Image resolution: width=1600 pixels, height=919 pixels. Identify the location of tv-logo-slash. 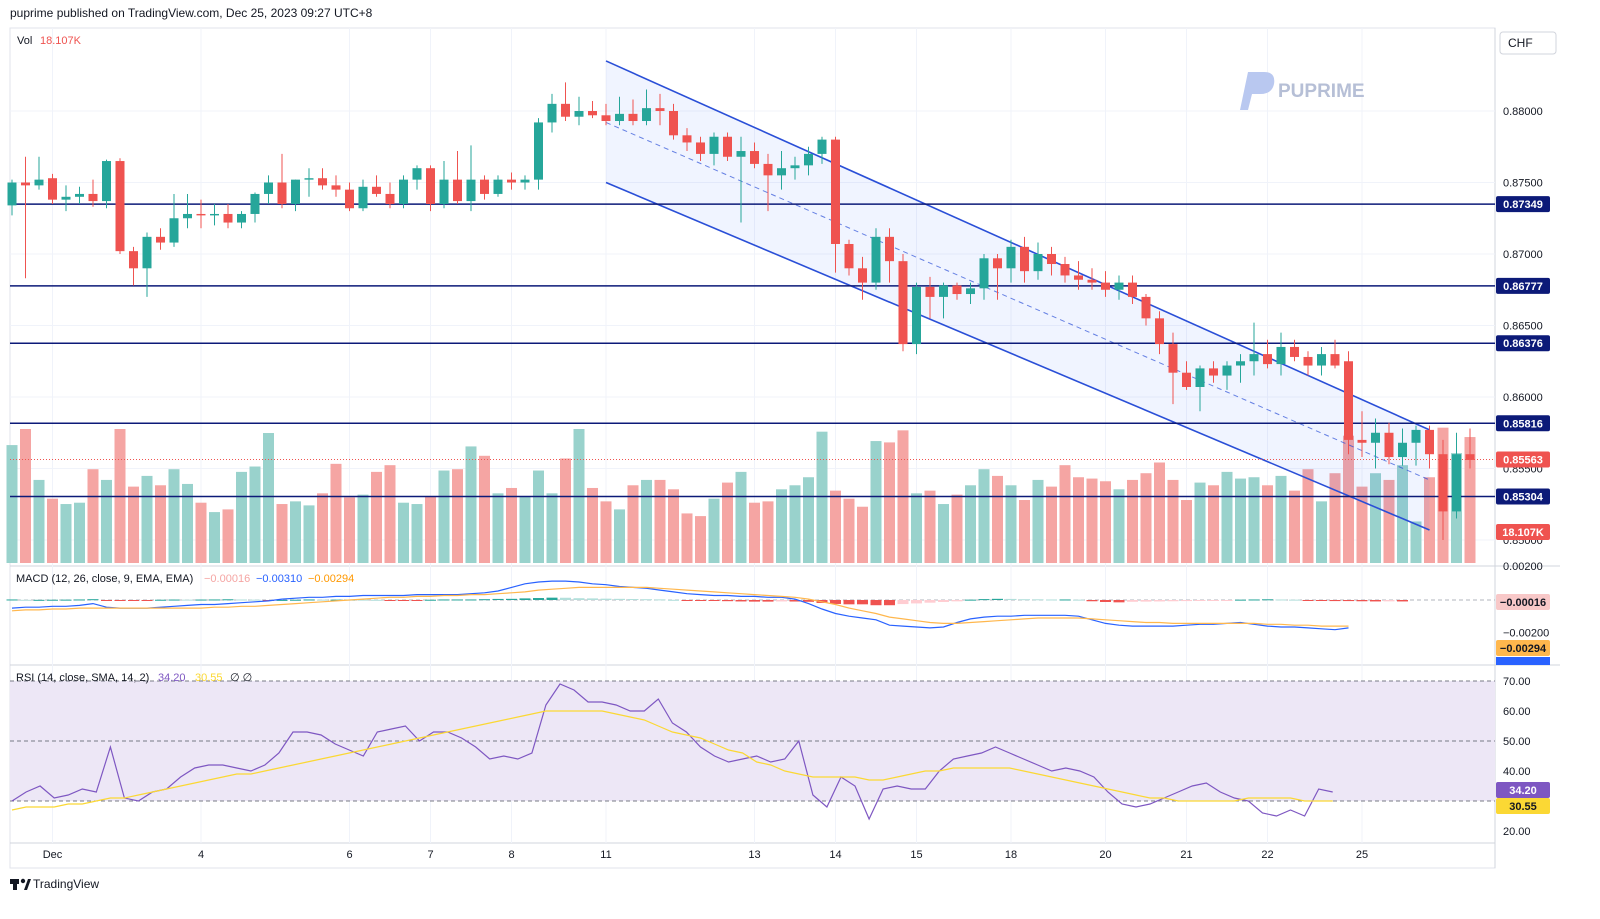
(27, 884).